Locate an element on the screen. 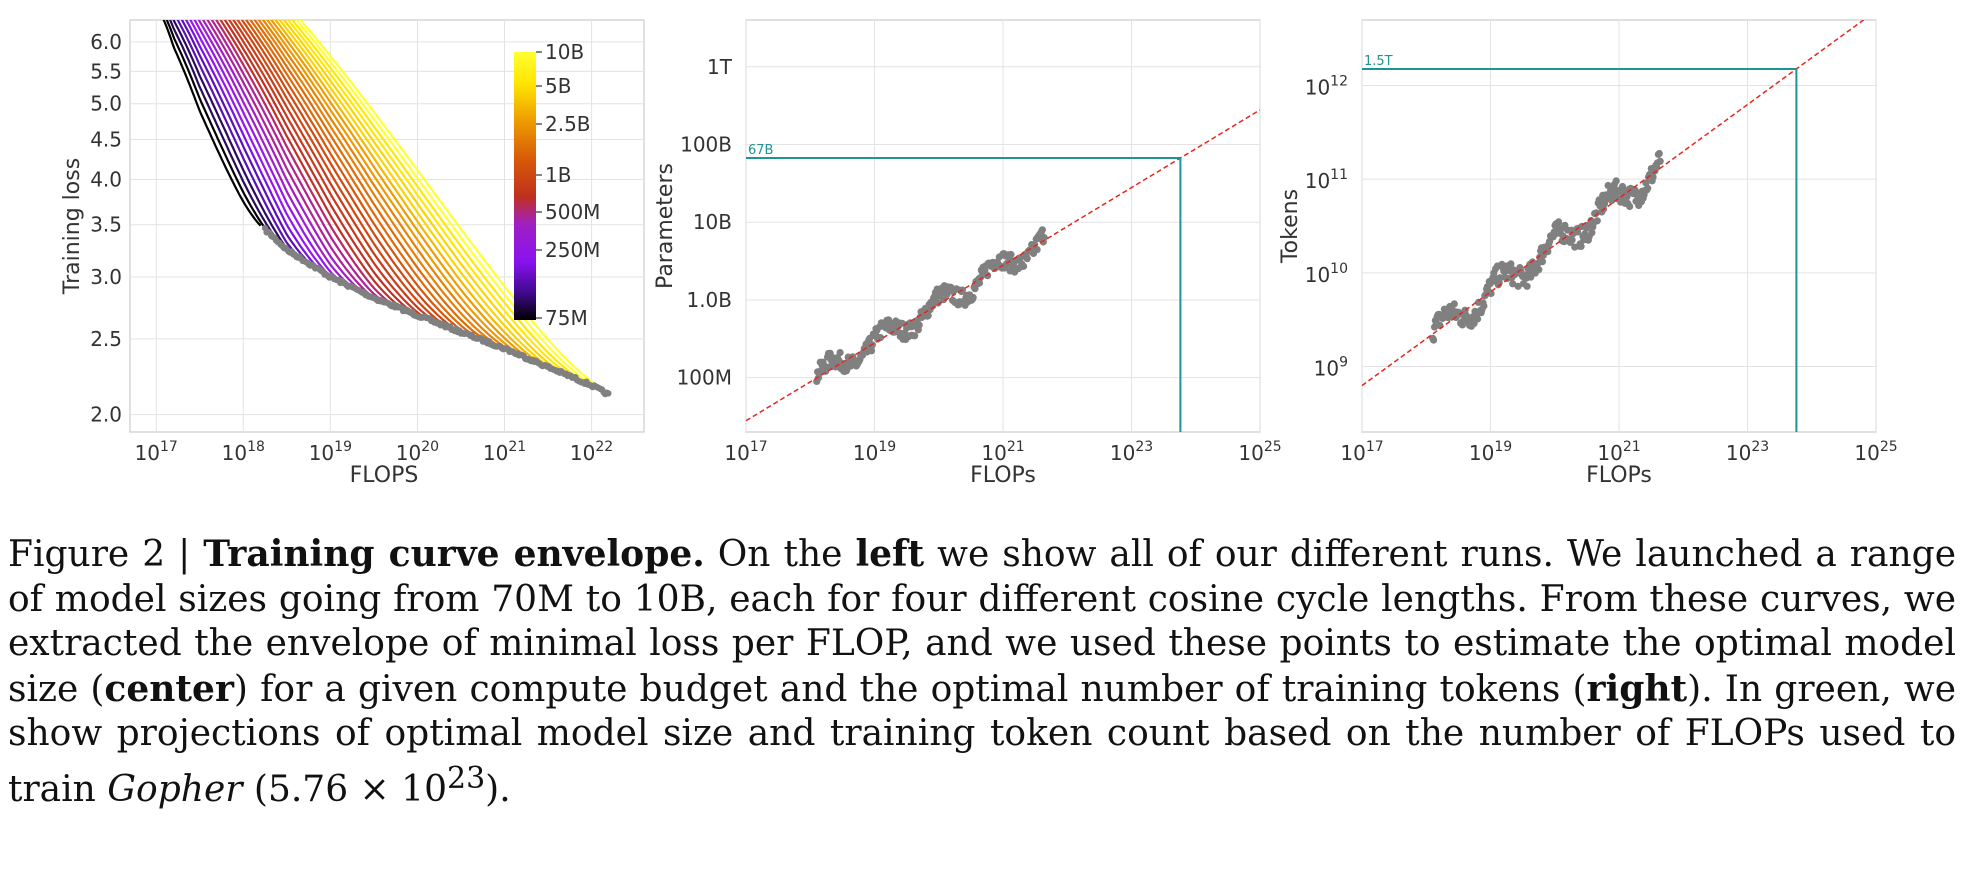  x-tick-label: 1020 is located at coordinates (417, 452).